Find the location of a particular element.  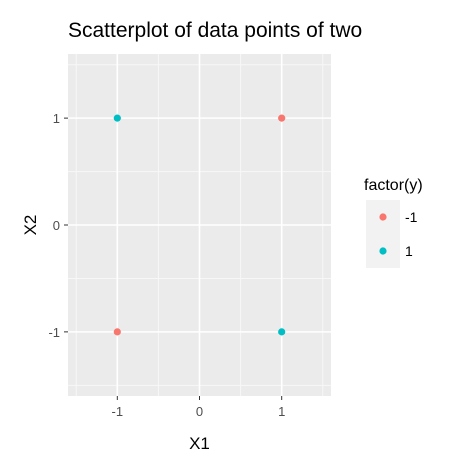

legend-label: 1 is located at coordinates (409, 251).